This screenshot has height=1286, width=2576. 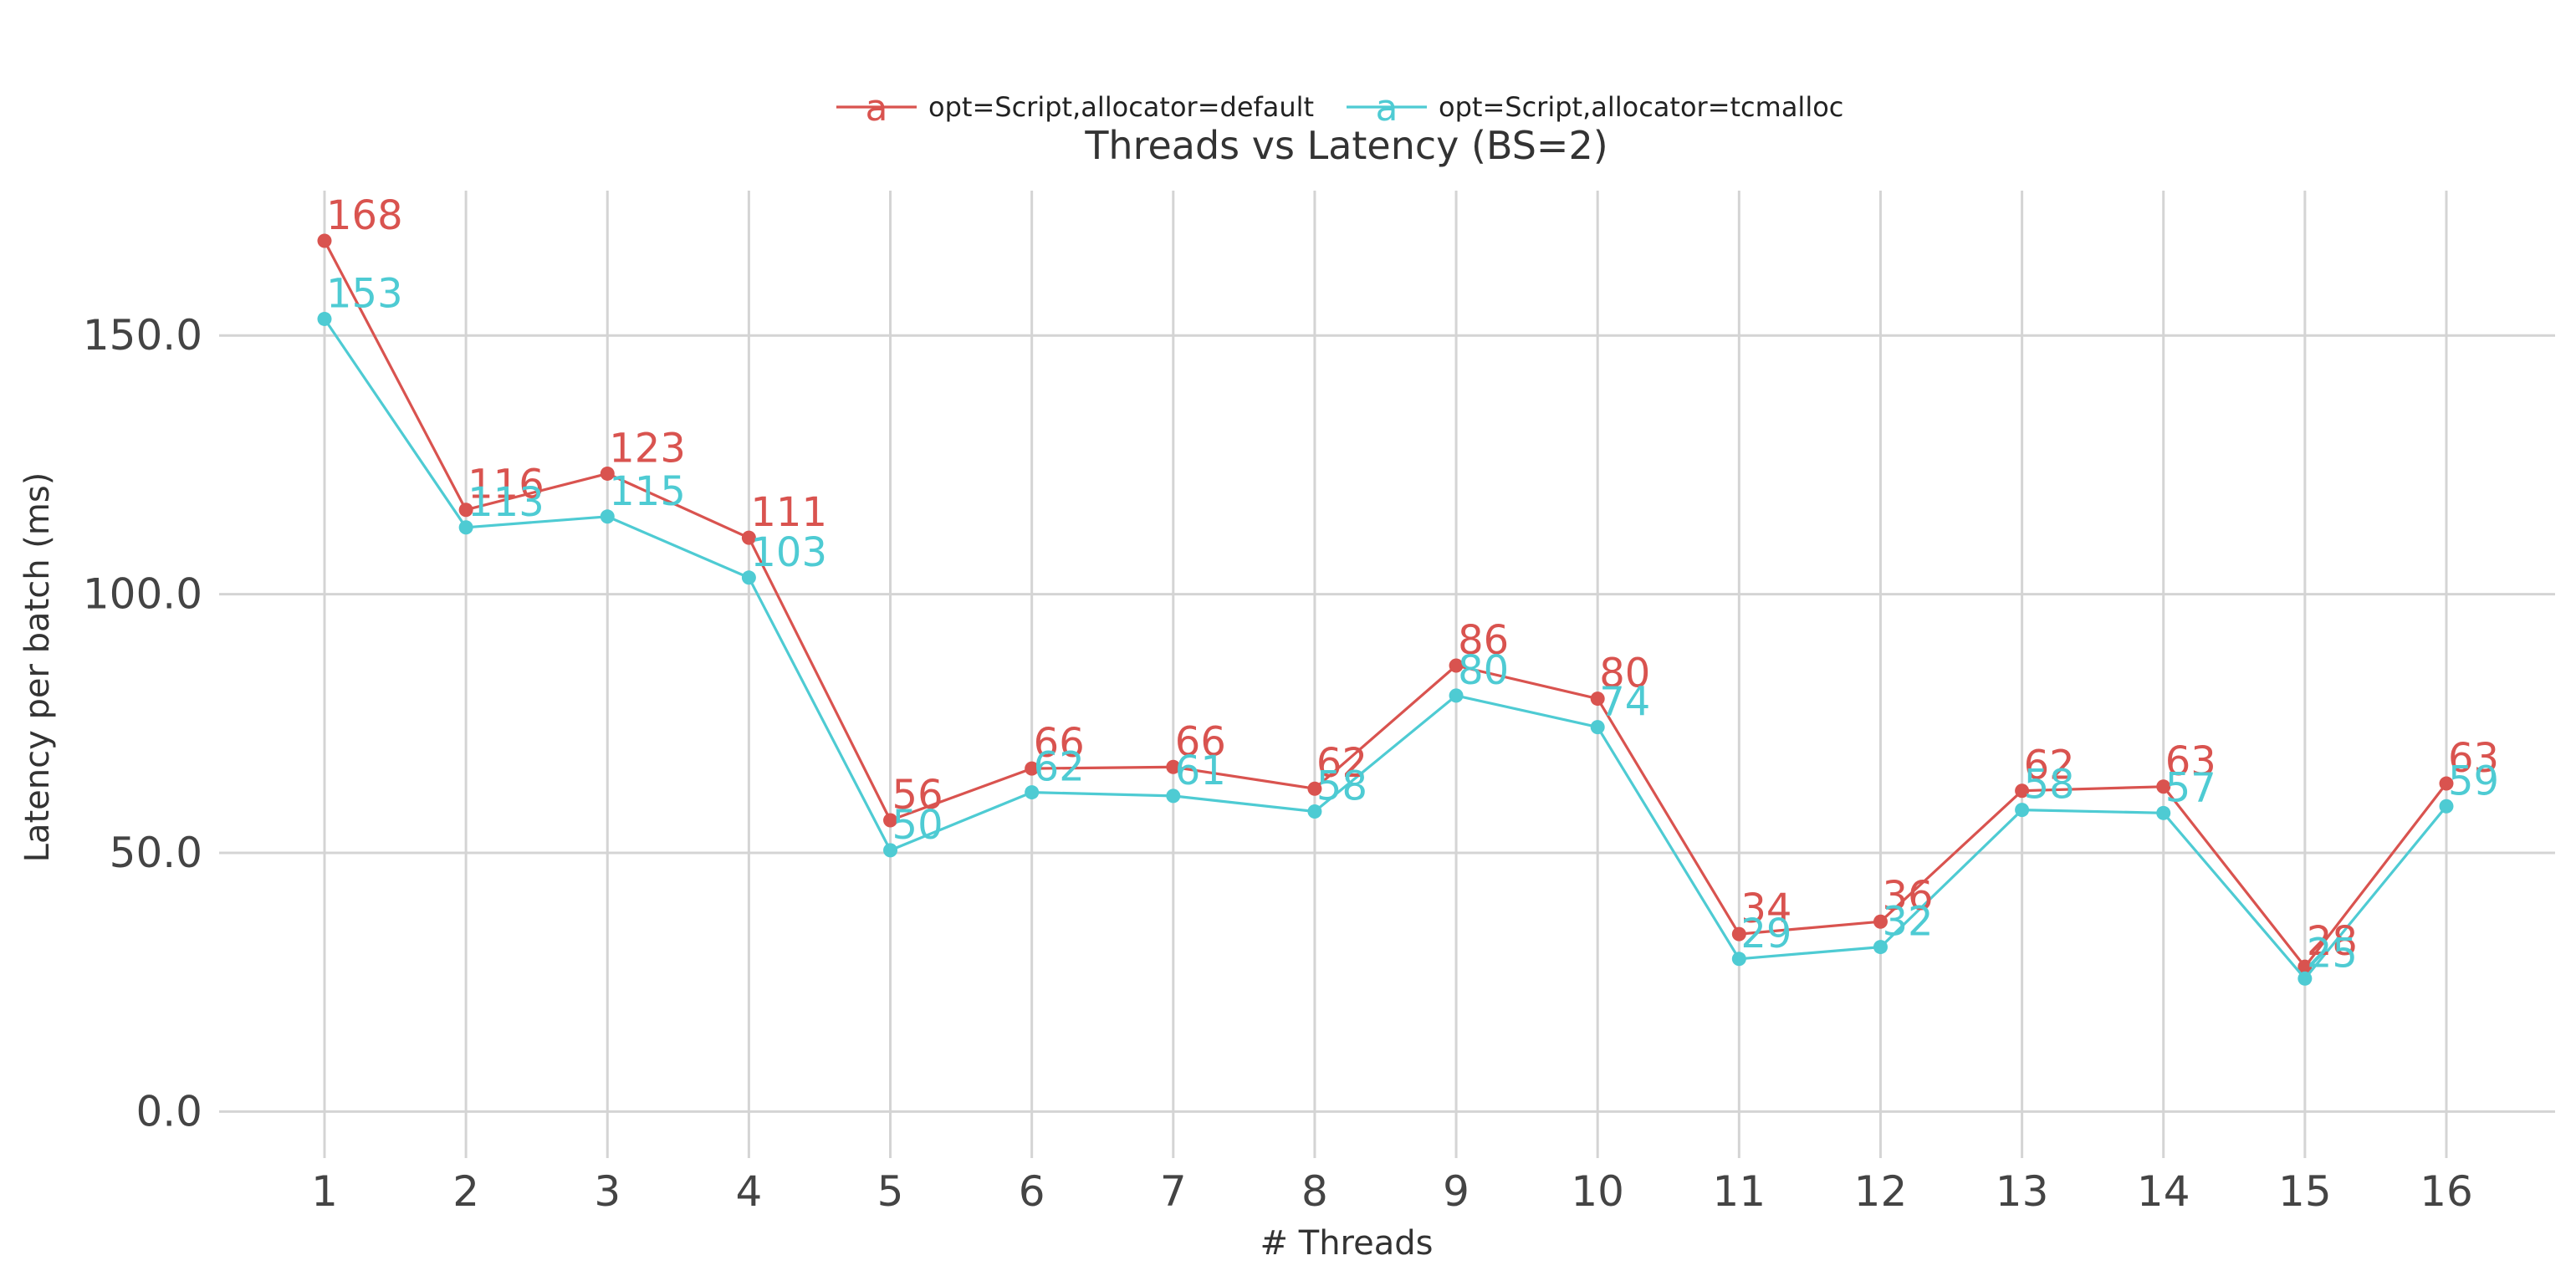 What do you see at coordinates (1200, 771) in the screenshot?
I see `data-label: 61` at bounding box center [1200, 771].